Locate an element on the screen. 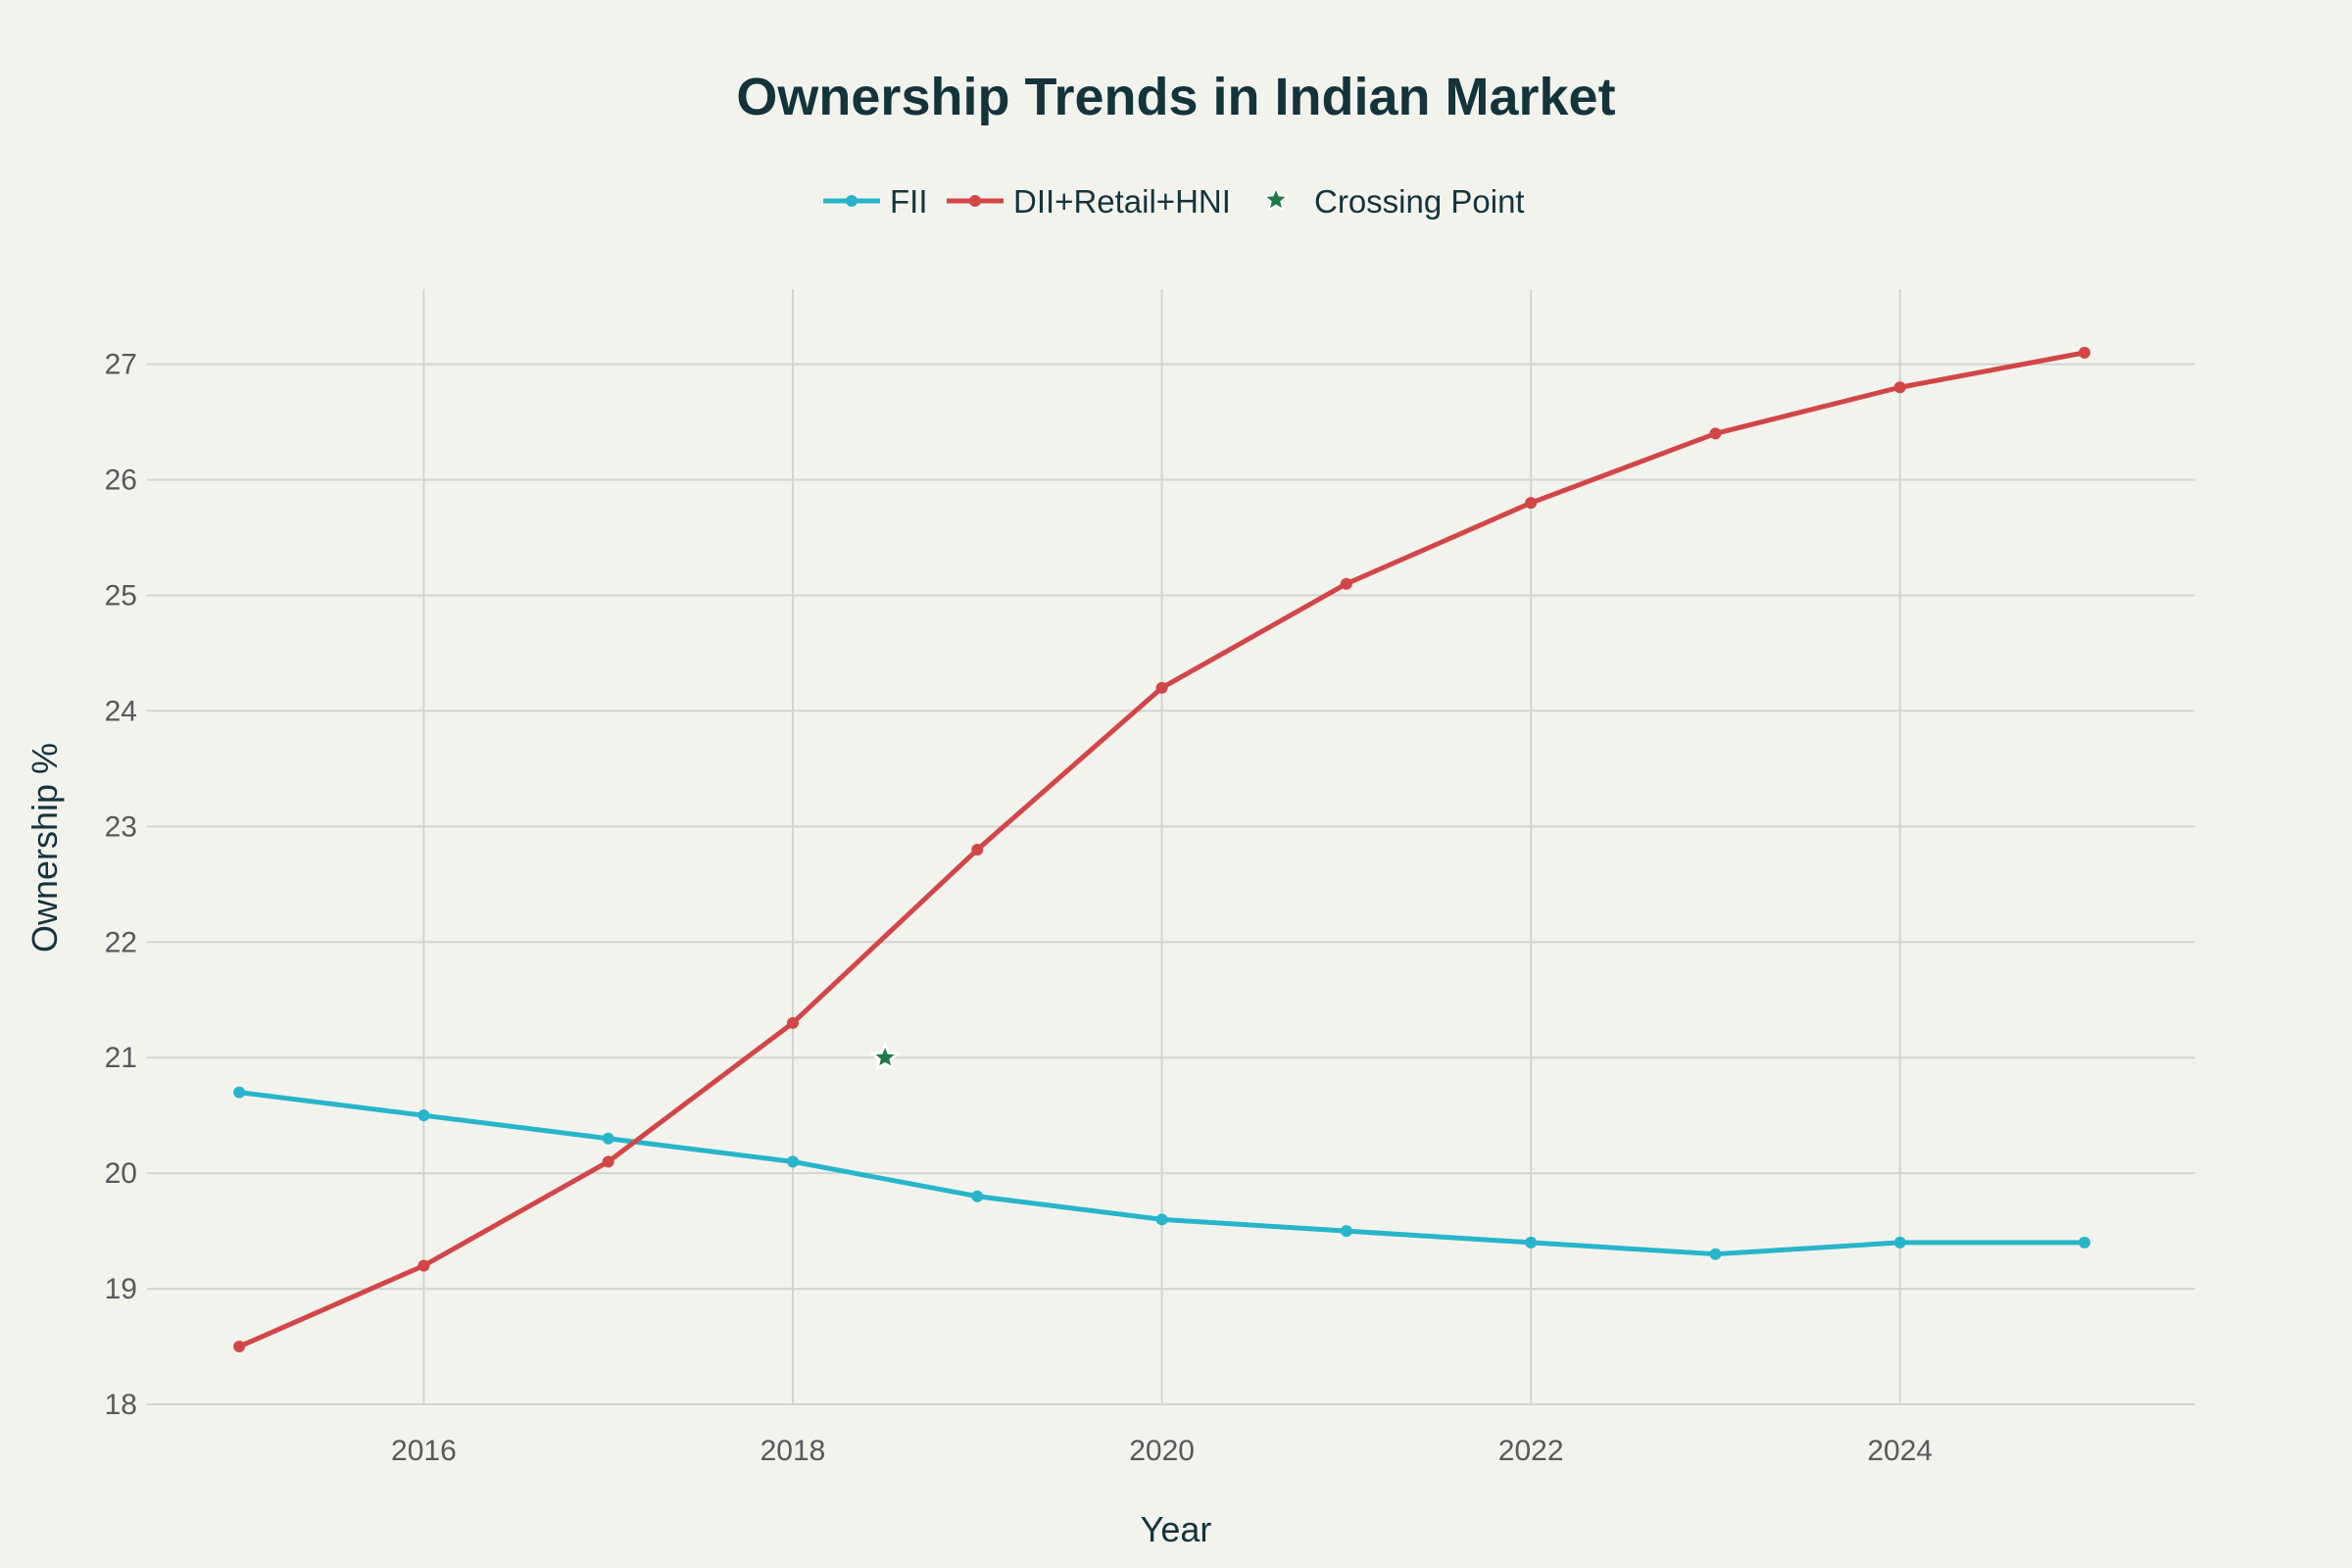 The width and height of the screenshot is (2352, 1568). x-axis-title: Year is located at coordinates (1176, 1529).